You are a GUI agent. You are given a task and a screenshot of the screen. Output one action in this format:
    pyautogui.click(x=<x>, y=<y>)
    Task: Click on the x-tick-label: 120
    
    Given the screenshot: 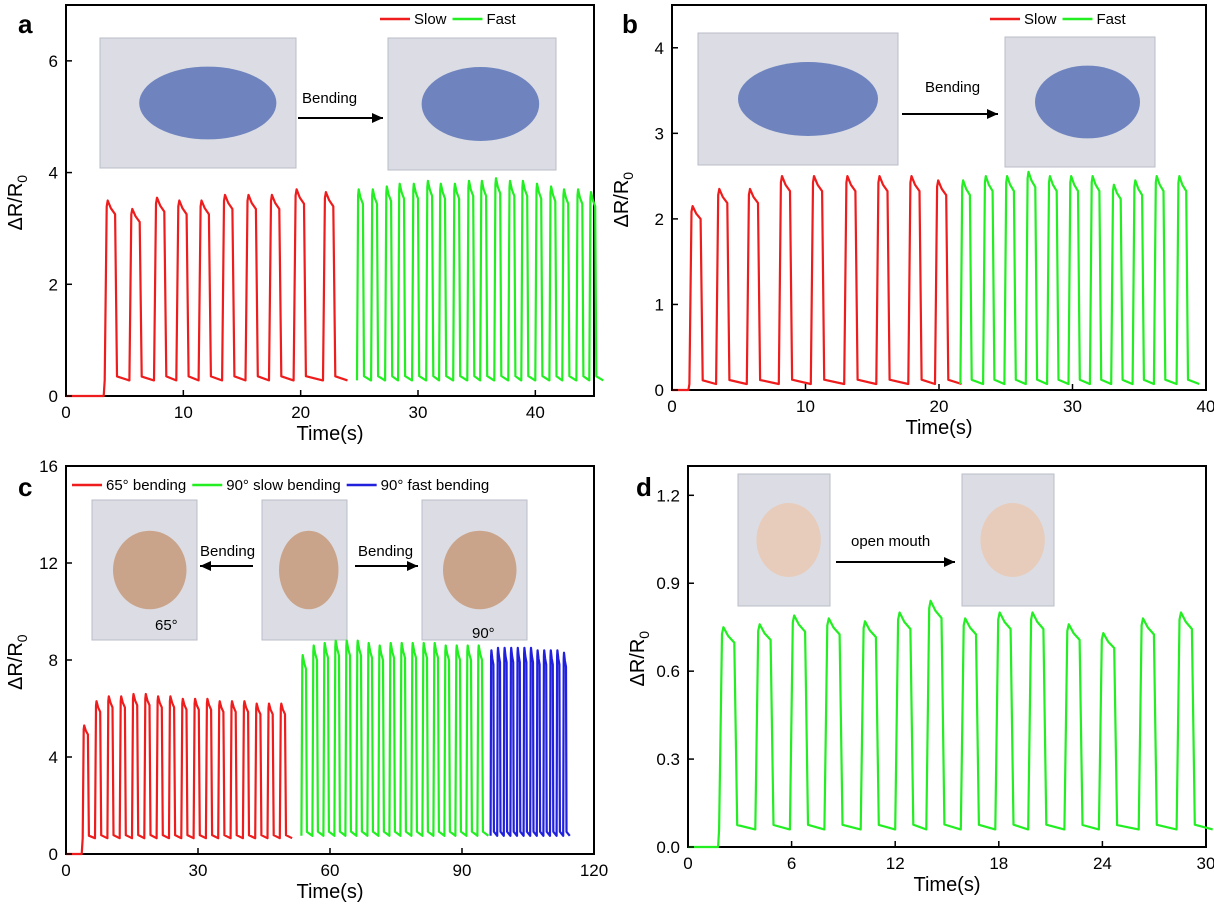 What is the action you would take?
    pyautogui.click(x=594, y=870)
    